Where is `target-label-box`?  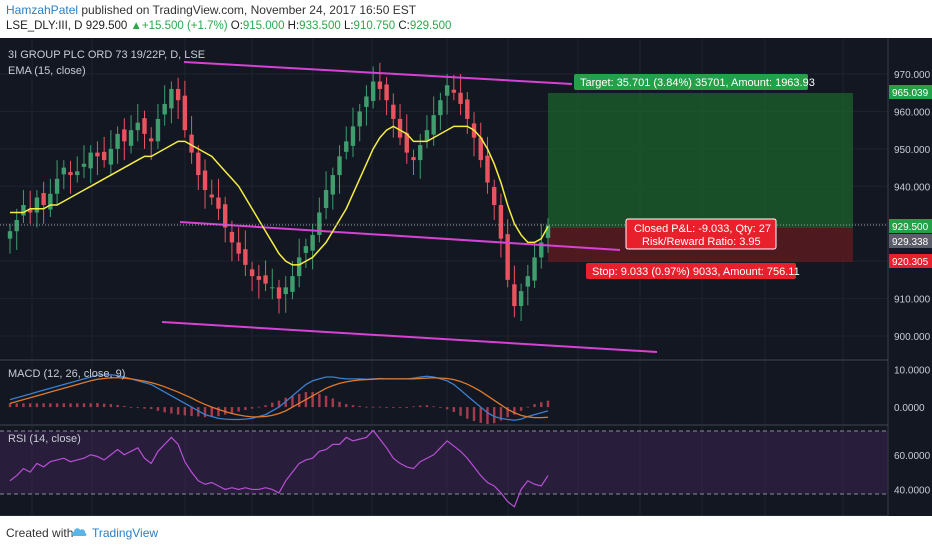 target-label-box is located at coordinates (691, 82).